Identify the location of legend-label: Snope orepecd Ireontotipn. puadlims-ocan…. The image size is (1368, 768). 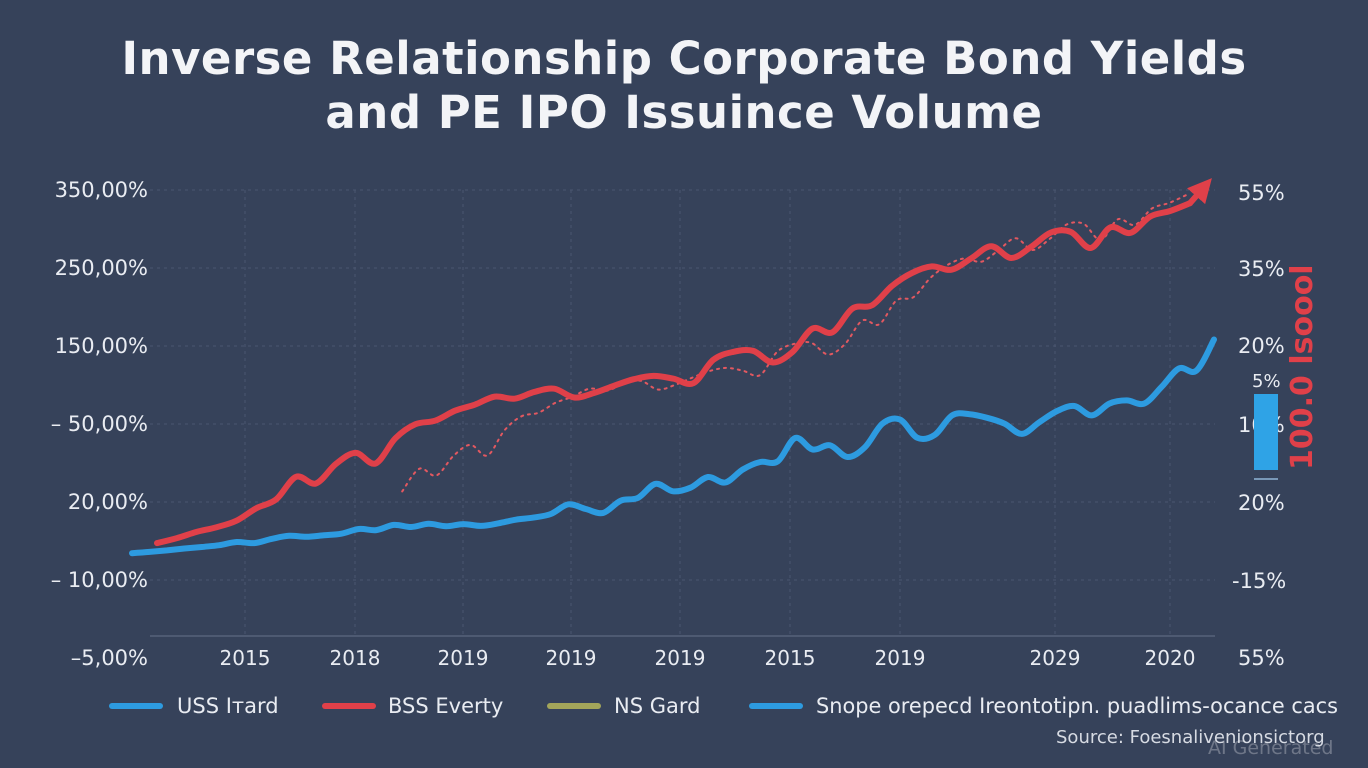
(1077, 706).